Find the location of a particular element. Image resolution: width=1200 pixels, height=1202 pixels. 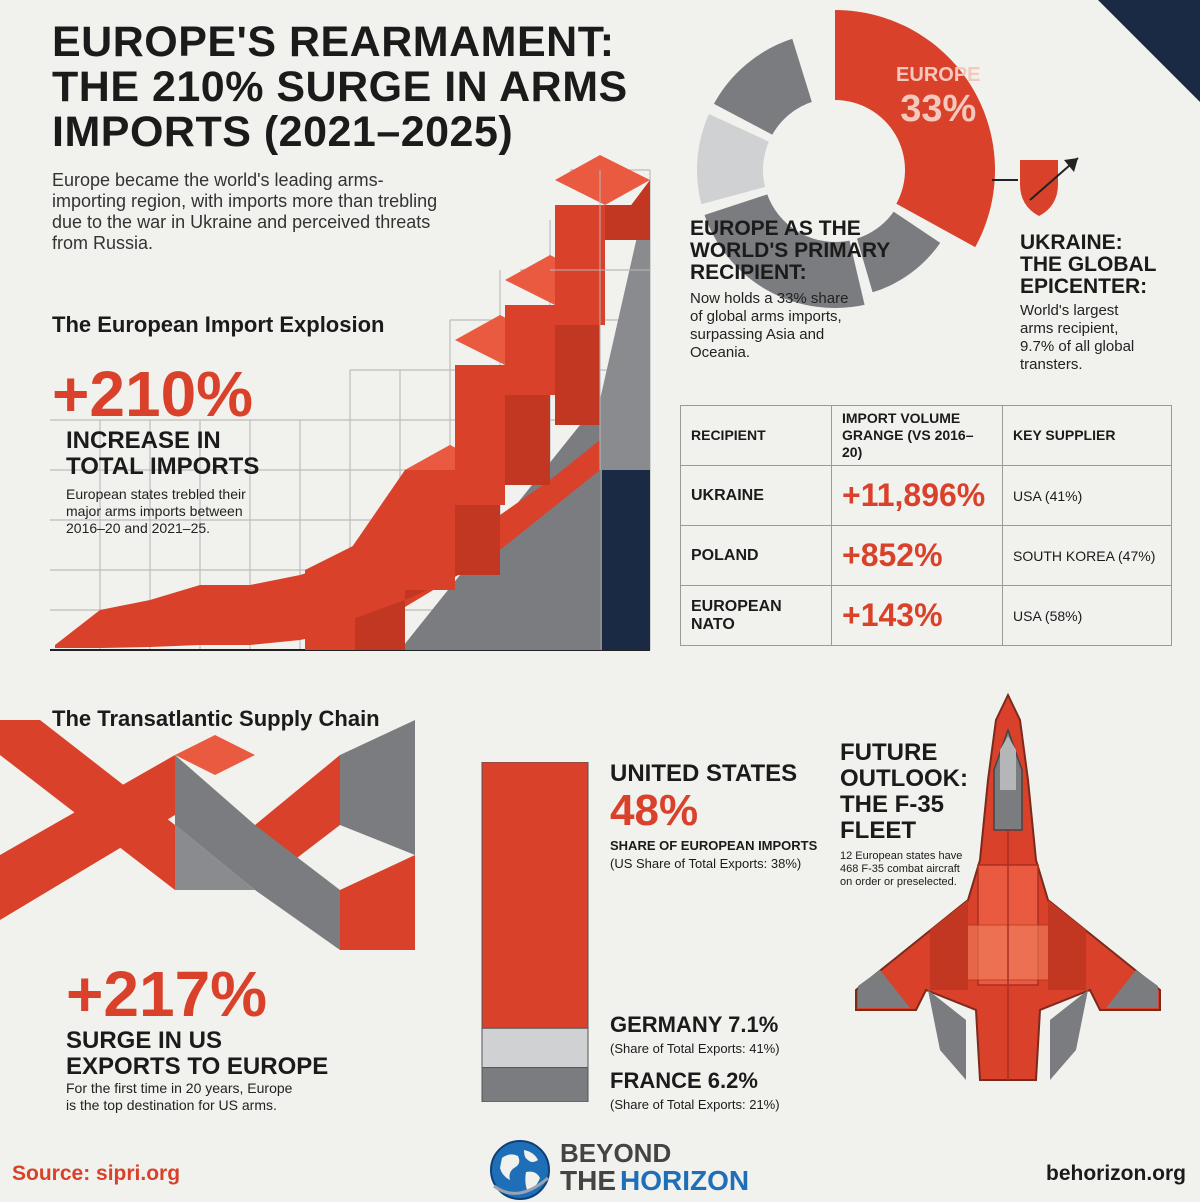

pie-slice-europe is located at coordinates (915, 129).